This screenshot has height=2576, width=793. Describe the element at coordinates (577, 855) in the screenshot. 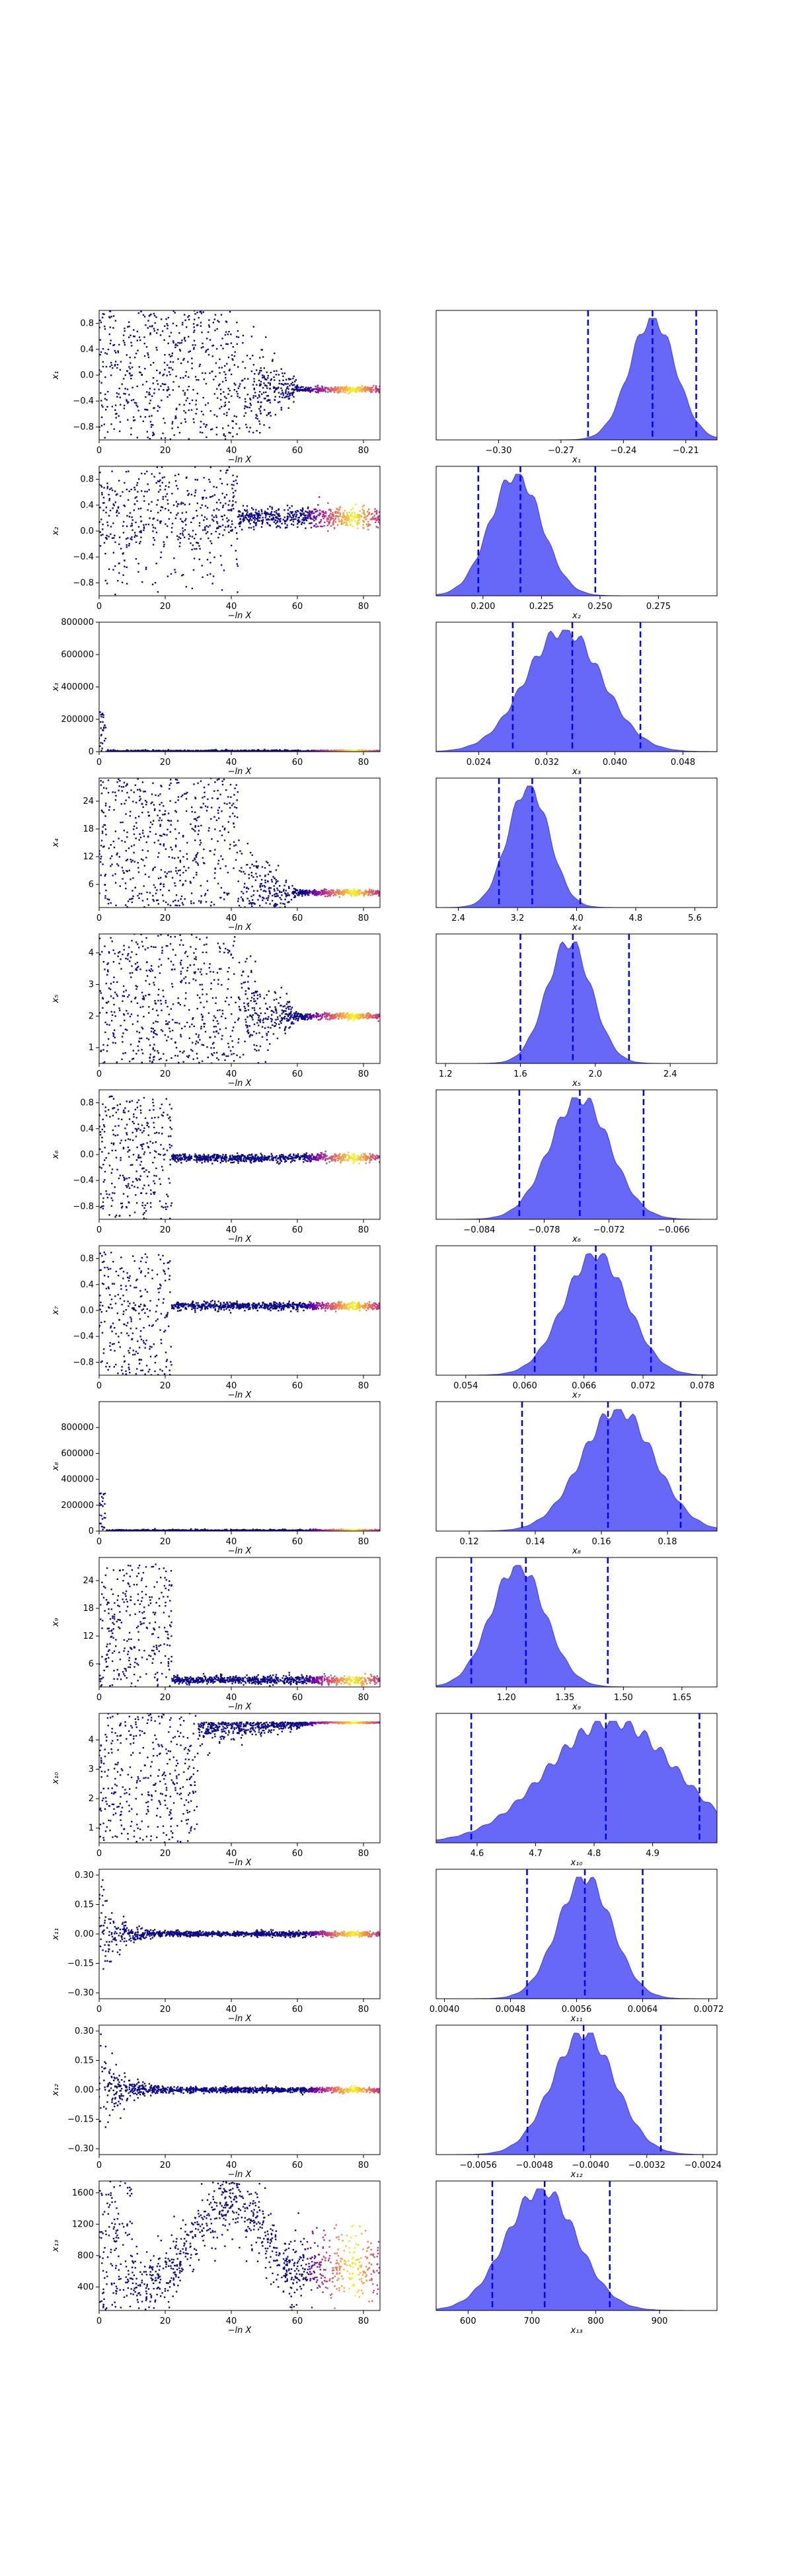

I see `posterior-panel-4: 2.4 3.2 4.0 4.8 5.6x₄` at that location.